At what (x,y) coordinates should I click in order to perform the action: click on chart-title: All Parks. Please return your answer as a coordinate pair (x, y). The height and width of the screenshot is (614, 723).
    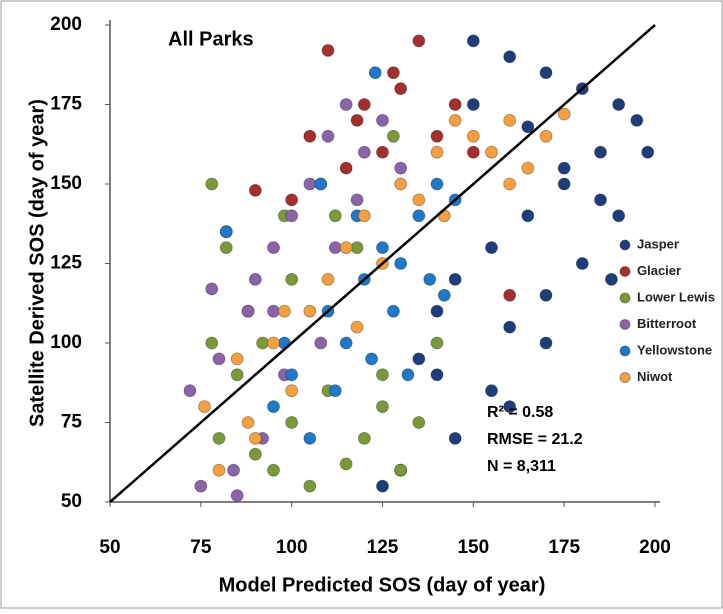
    Looking at the image, I should click on (211, 39).